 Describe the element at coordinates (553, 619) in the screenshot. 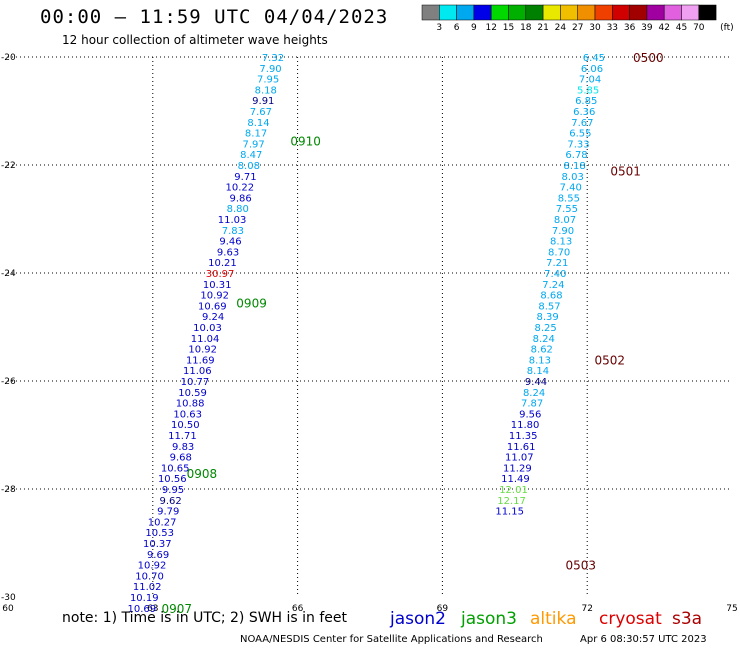

I see `legend-altika: altika` at that location.